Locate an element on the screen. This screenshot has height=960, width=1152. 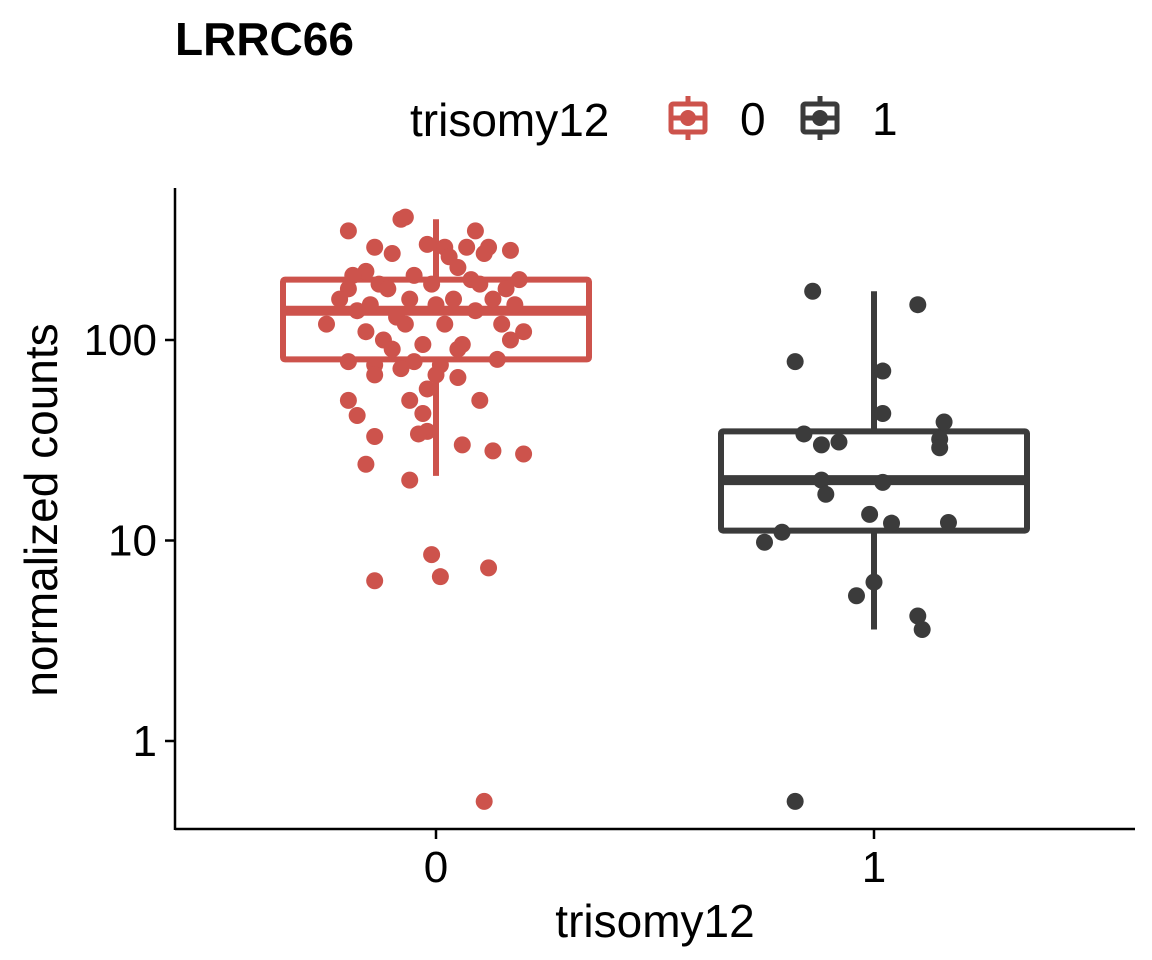
legend-label: 0 is located at coordinates (753, 119).